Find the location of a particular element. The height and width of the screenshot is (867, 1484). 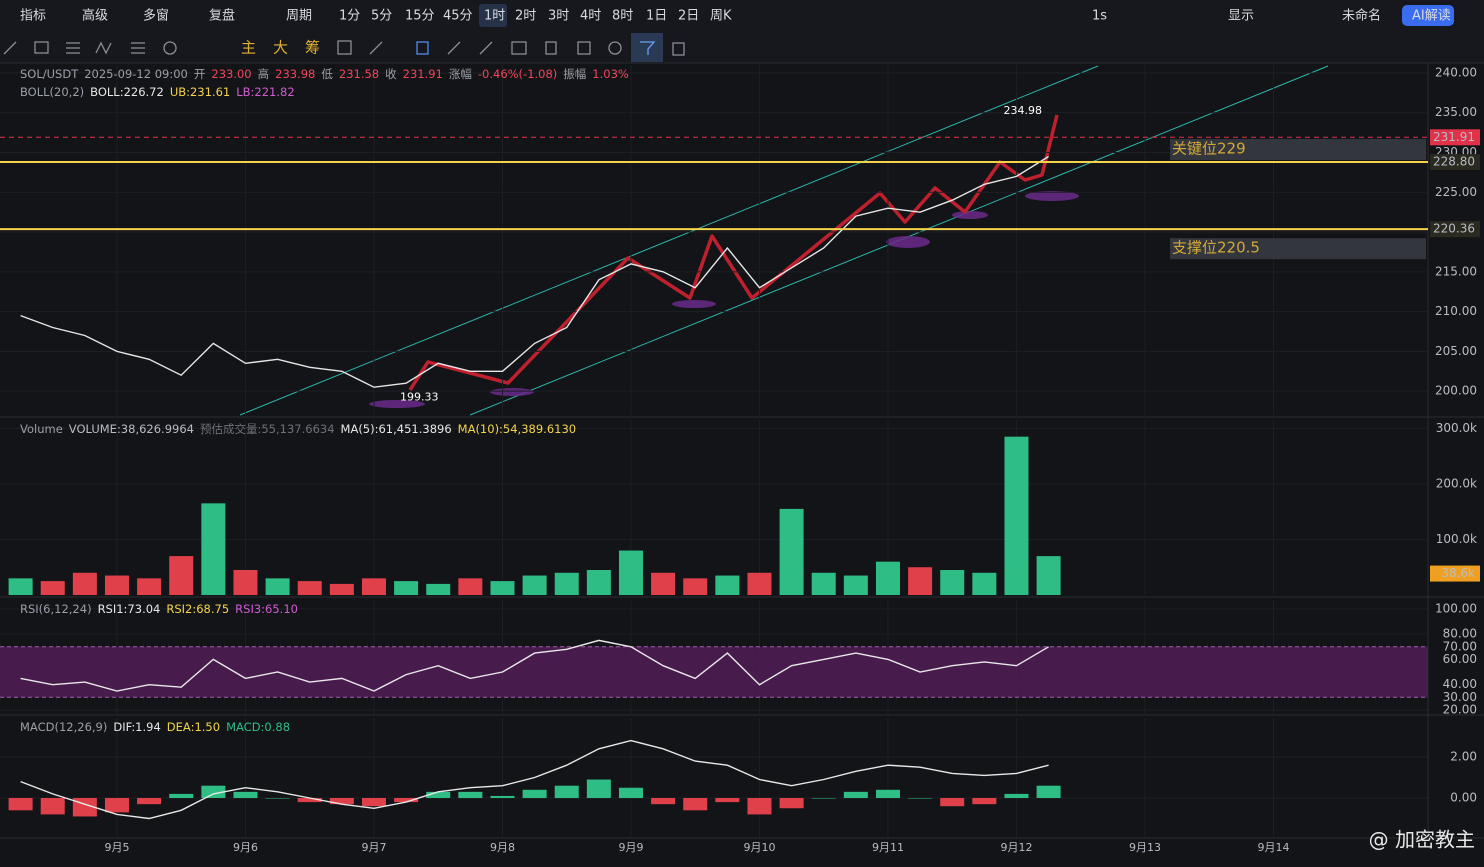

toolbar-item: 2日 is located at coordinates (688, 16).